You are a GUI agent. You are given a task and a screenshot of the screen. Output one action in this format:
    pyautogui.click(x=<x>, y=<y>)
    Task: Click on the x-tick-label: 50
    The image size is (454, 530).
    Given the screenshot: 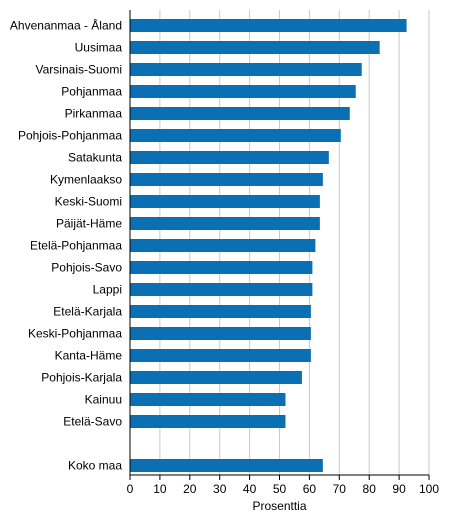 What is the action you would take?
    pyautogui.click(x=280, y=489)
    